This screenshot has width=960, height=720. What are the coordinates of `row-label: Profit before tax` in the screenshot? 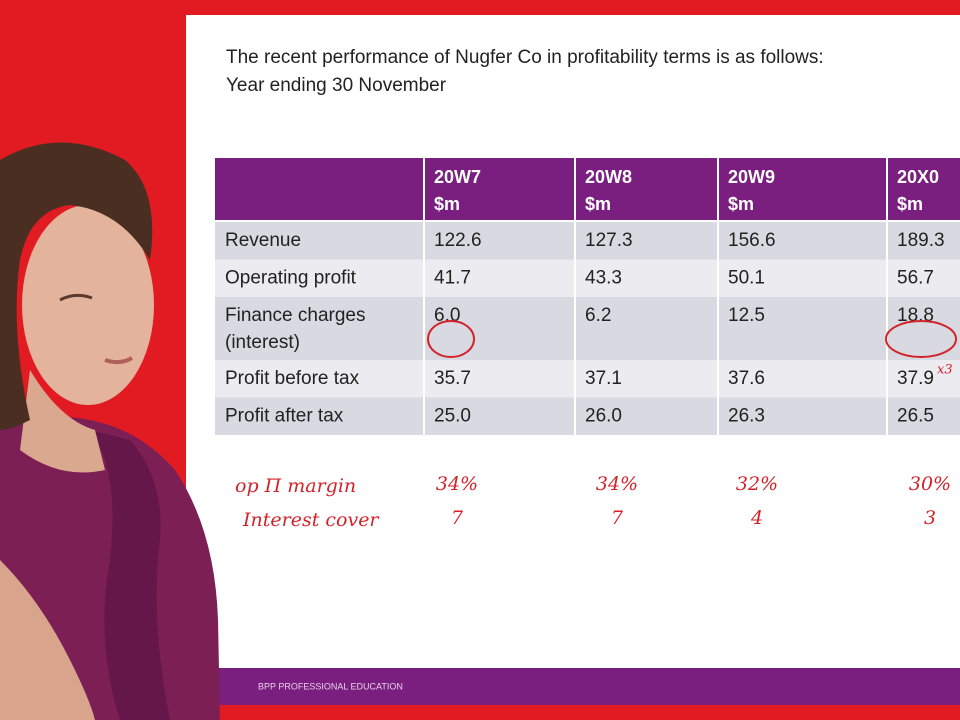 It's located at (292, 378).